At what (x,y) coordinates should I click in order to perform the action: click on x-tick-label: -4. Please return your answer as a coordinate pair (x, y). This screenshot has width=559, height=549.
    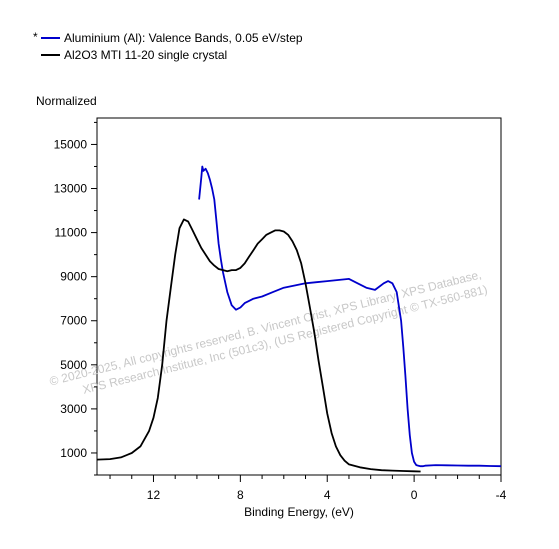
    Looking at the image, I should click on (501, 495).